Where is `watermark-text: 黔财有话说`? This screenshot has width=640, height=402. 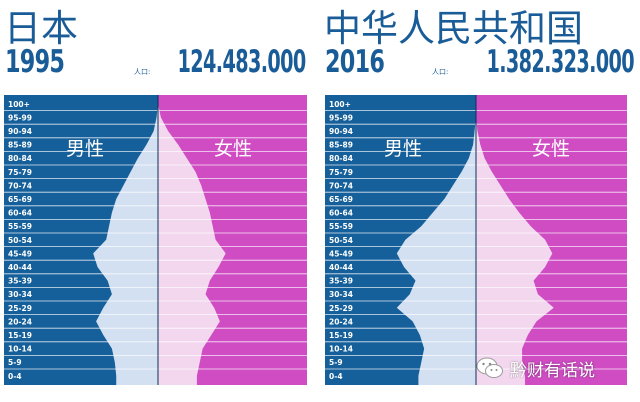
watermark-text: 黔财有话说 is located at coordinates (552, 371).